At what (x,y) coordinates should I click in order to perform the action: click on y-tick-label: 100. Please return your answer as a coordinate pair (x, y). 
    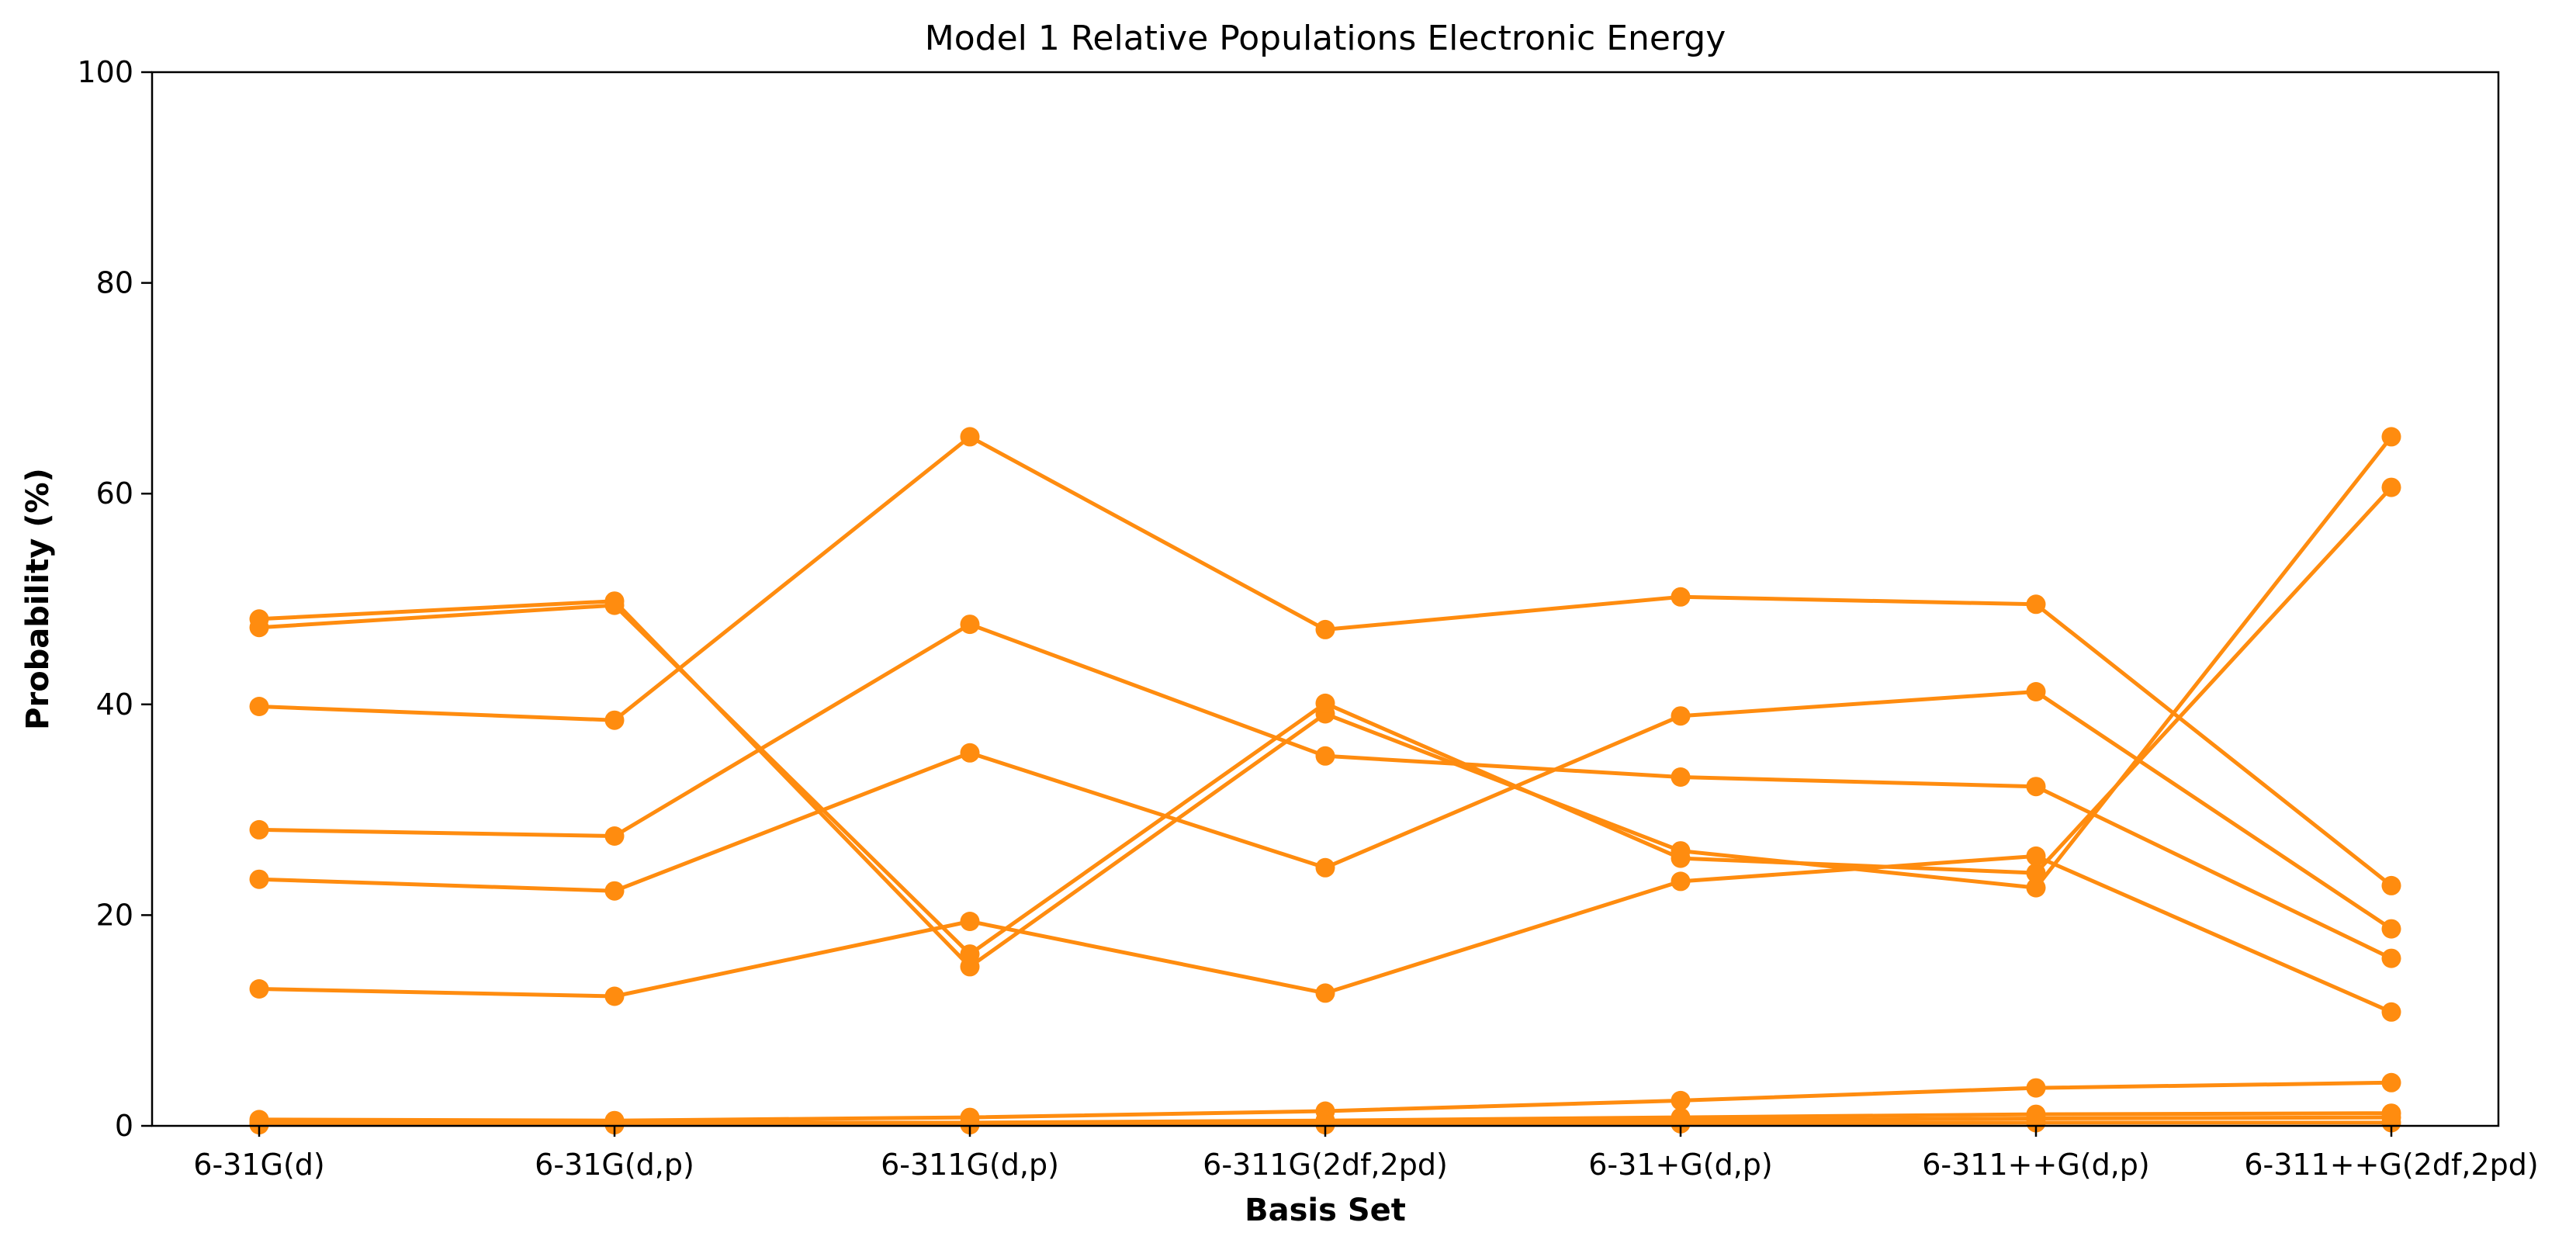
    Looking at the image, I should click on (105, 72).